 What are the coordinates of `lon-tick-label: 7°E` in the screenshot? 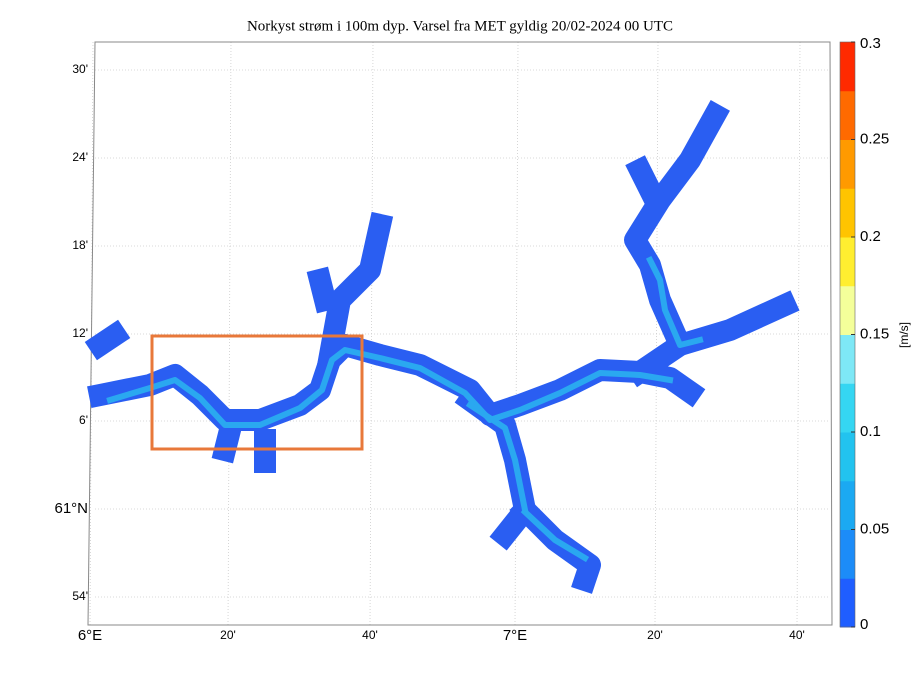 It's located at (515, 635).